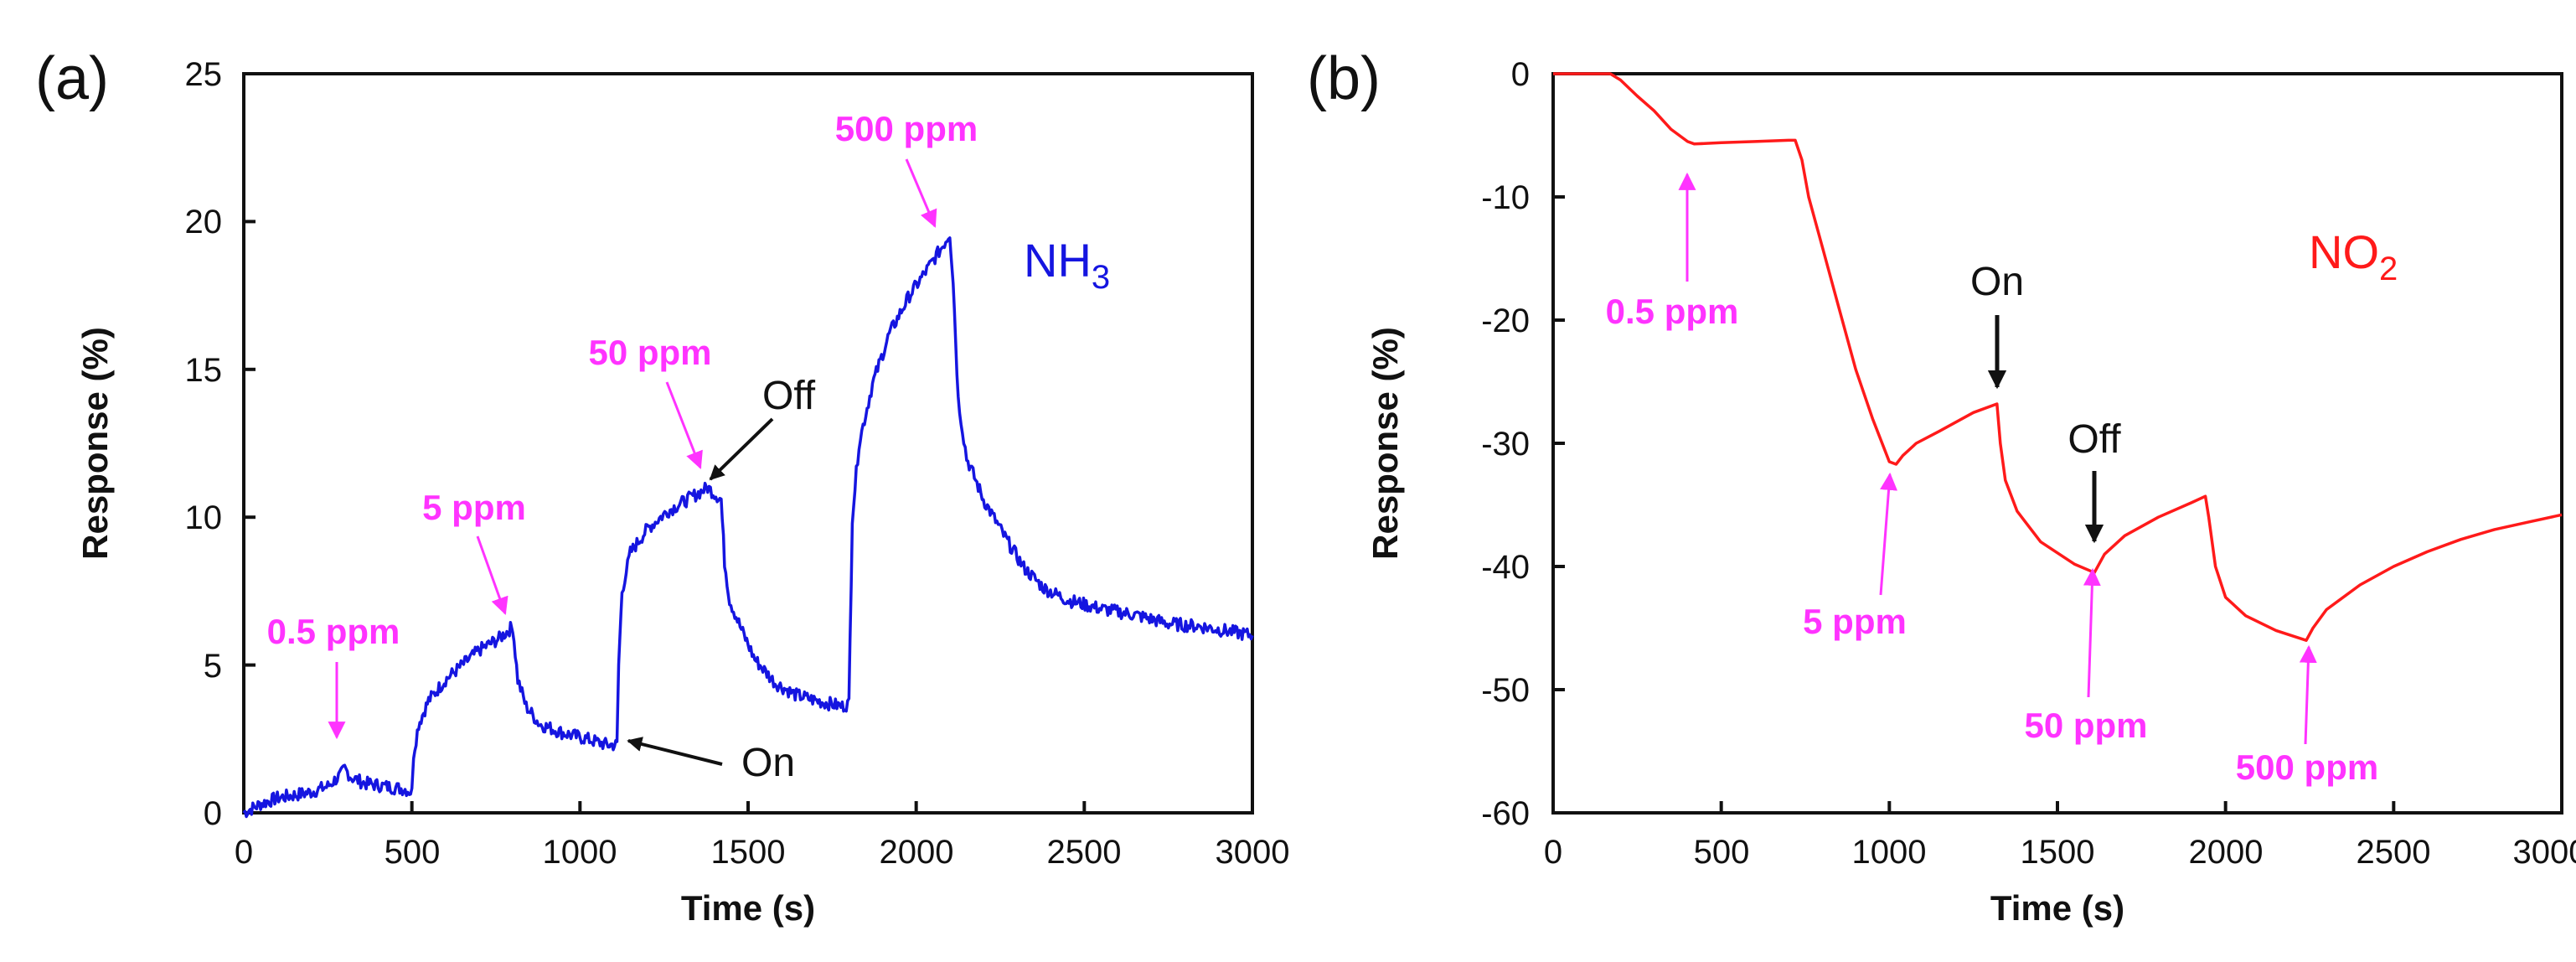  Describe the element at coordinates (1722, 852) in the screenshot. I see `b-xtick-label: 500` at that location.